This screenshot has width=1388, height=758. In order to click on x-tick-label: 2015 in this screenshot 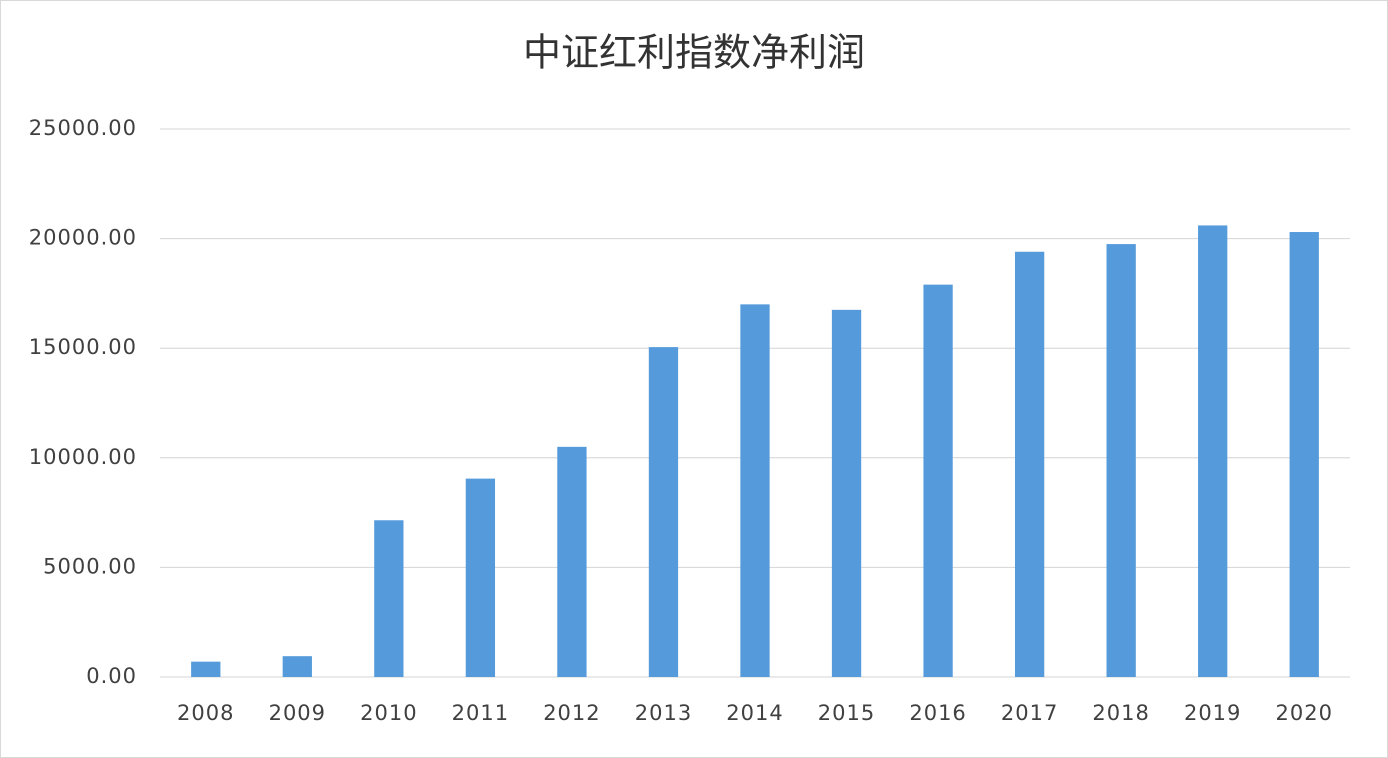, I will do `click(846, 713)`.